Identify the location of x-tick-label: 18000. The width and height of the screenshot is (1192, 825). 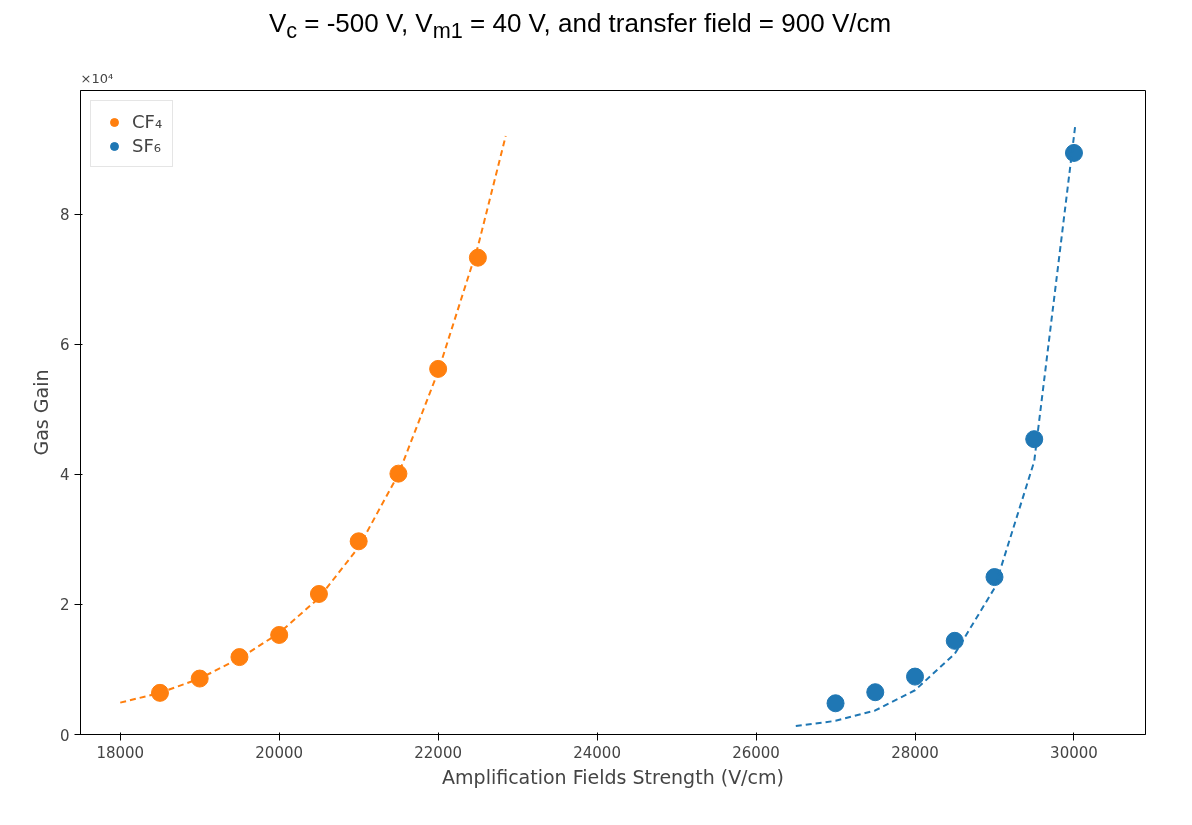
(120, 752).